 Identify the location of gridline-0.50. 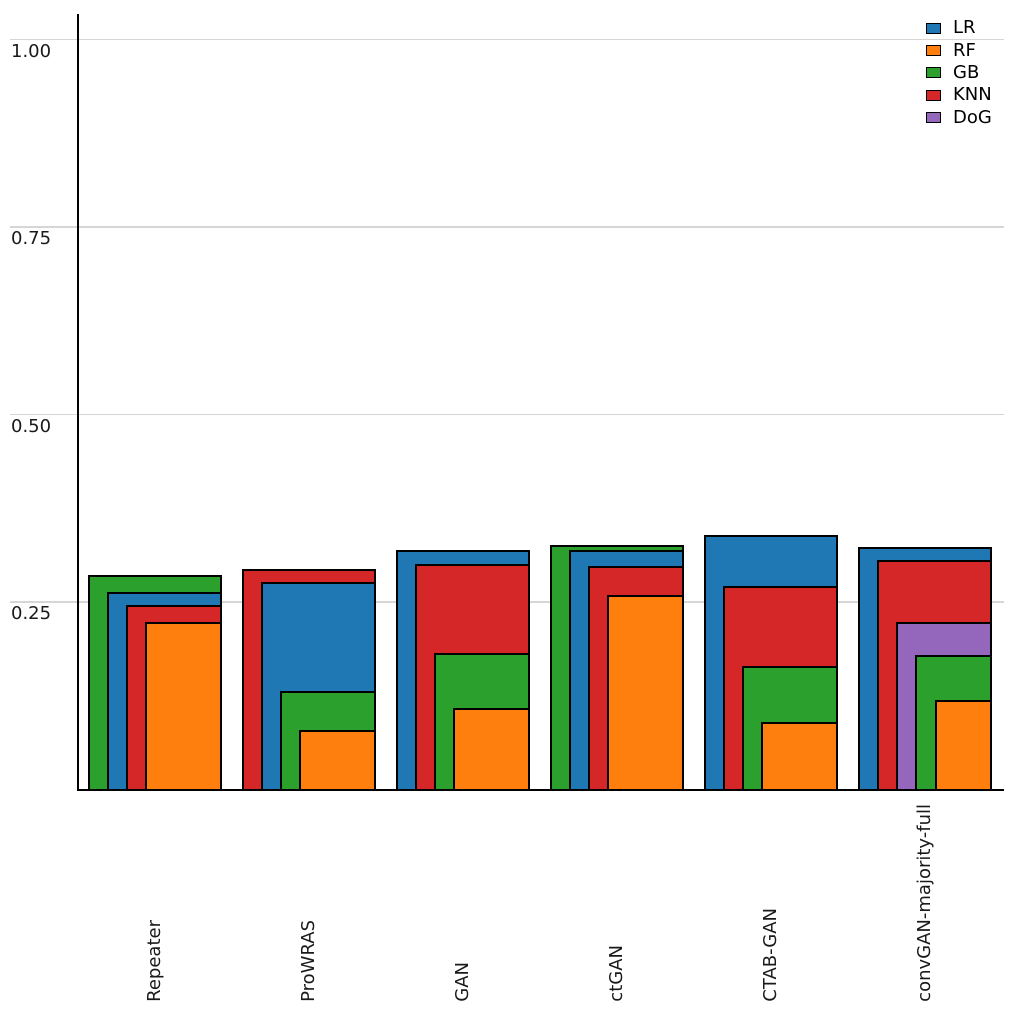
(507, 414).